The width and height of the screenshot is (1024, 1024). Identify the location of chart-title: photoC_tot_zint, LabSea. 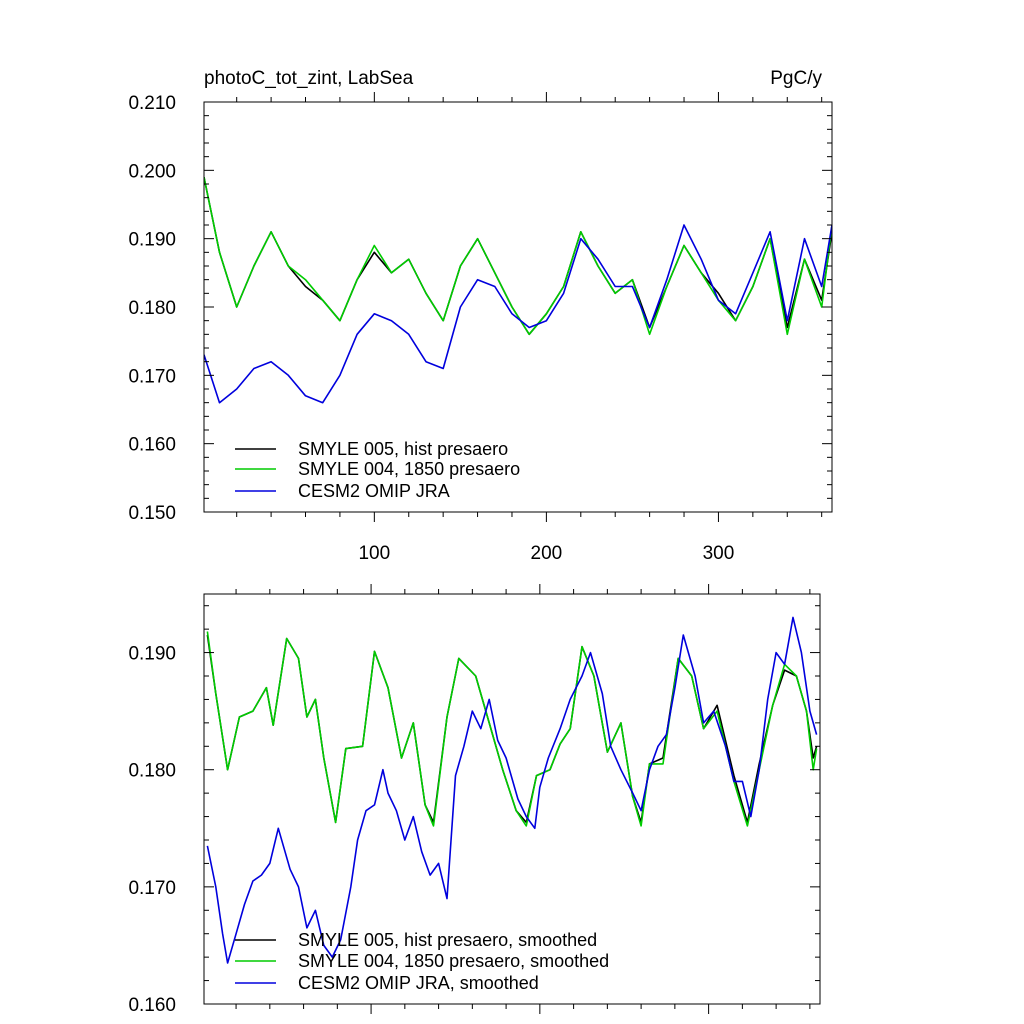
(309, 78).